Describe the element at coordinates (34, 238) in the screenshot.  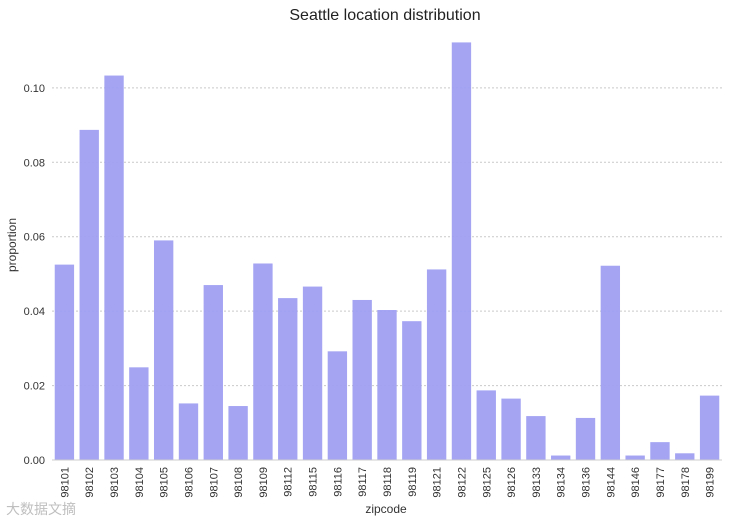
I see `y-tick-label: 0.06` at that location.